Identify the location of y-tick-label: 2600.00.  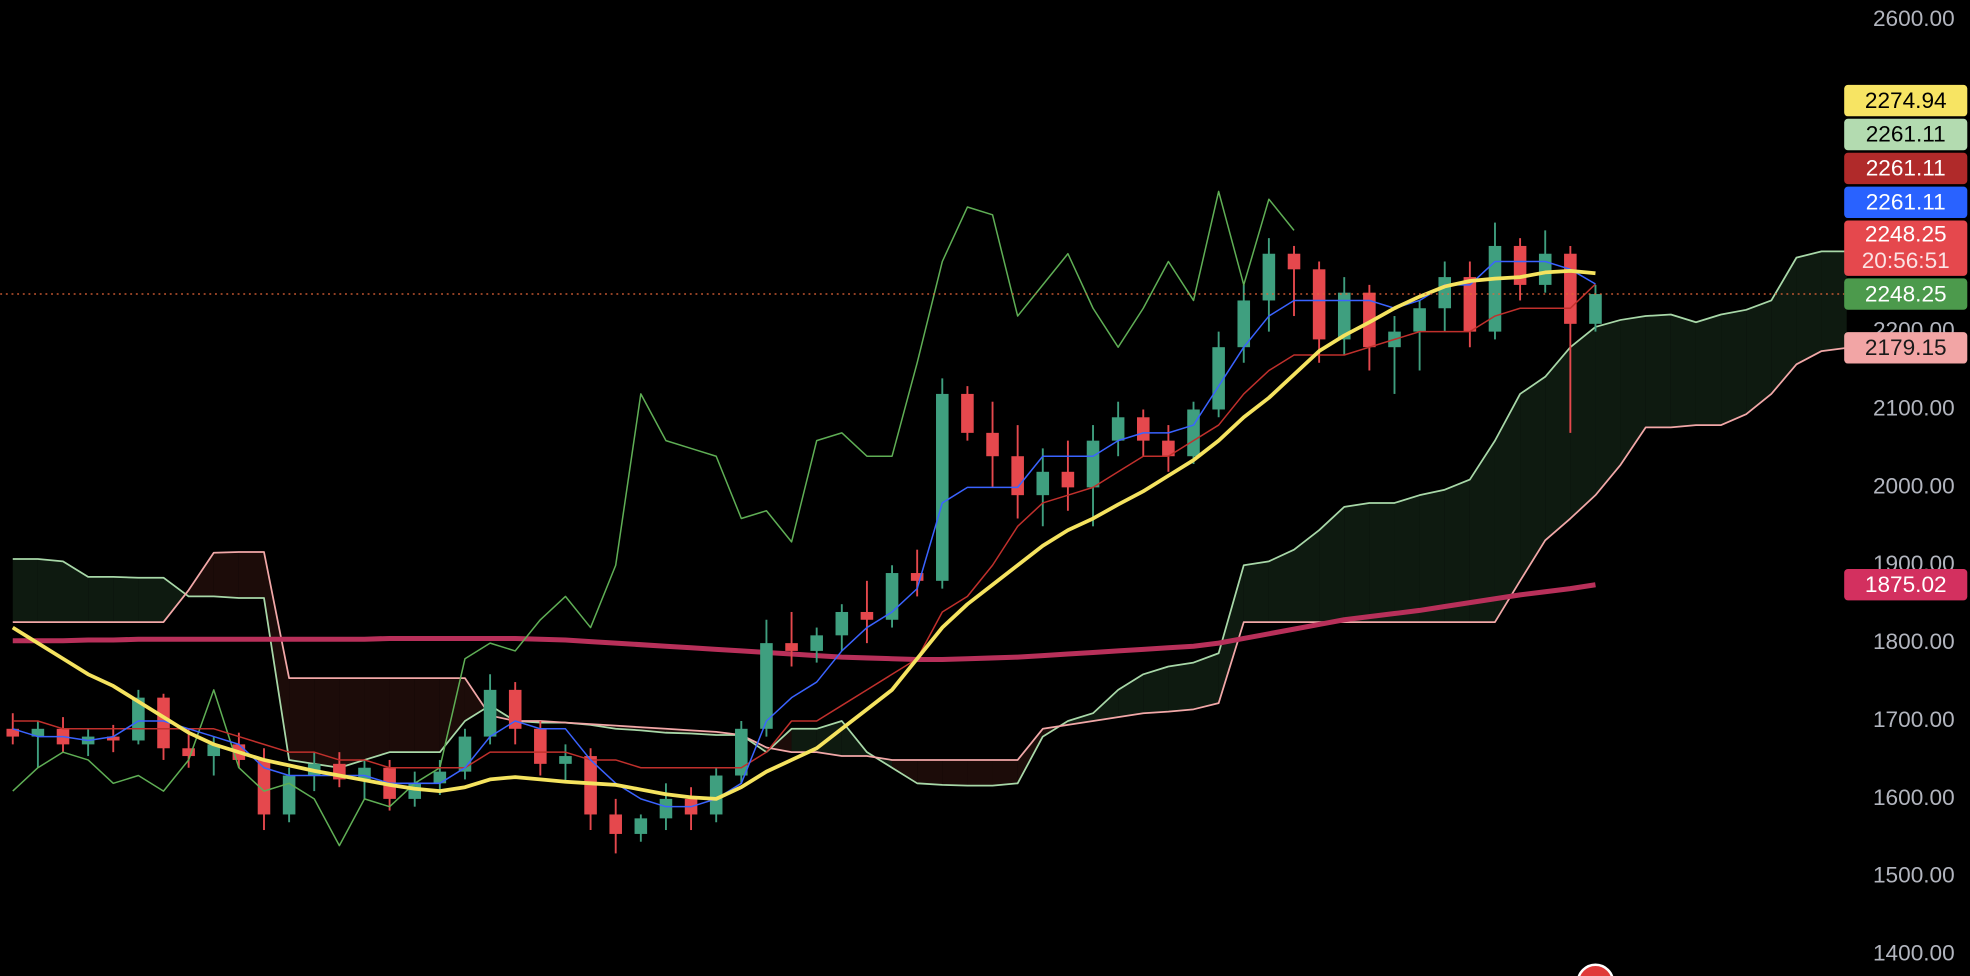
(1914, 18).